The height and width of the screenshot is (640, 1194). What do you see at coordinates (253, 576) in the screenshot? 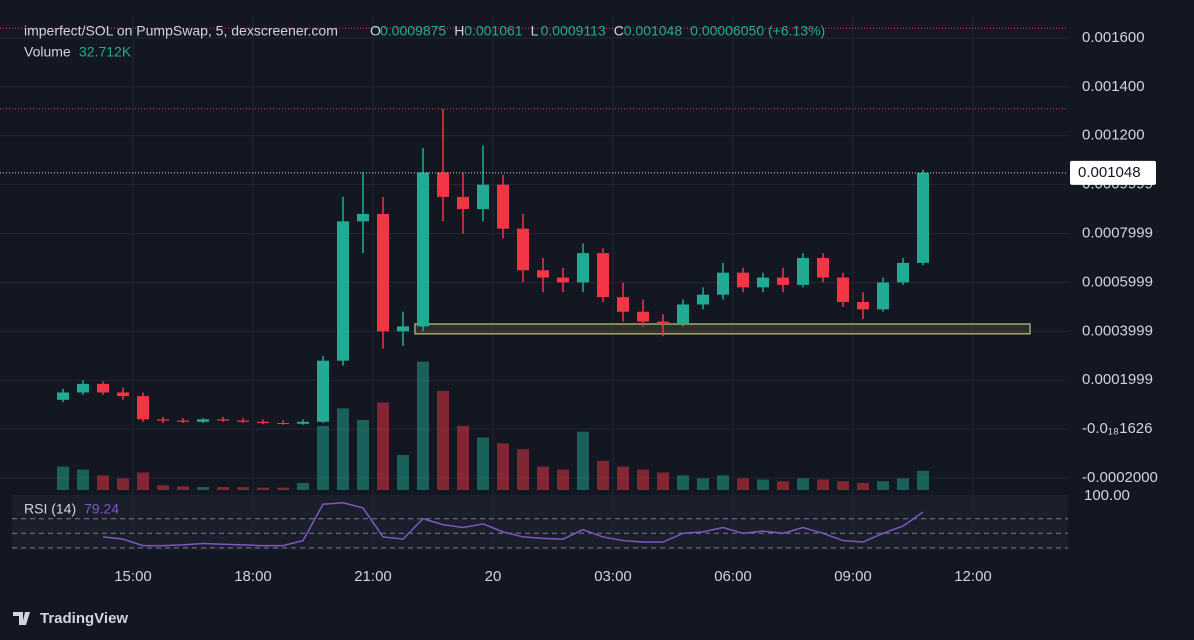
I see `x-tick-label: 18:00` at bounding box center [253, 576].